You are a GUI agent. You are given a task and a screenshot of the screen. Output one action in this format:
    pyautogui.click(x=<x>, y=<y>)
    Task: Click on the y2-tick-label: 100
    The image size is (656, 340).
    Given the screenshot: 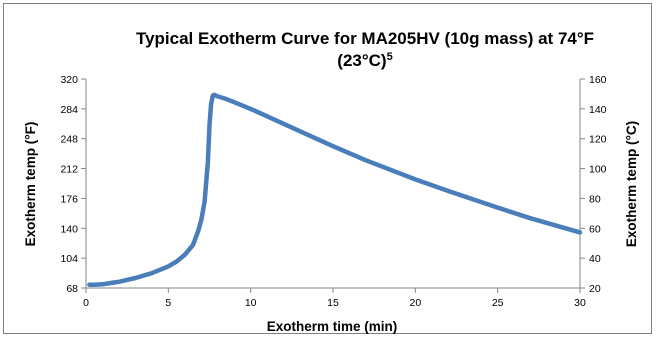 What is the action you would take?
    pyautogui.click(x=598, y=170)
    